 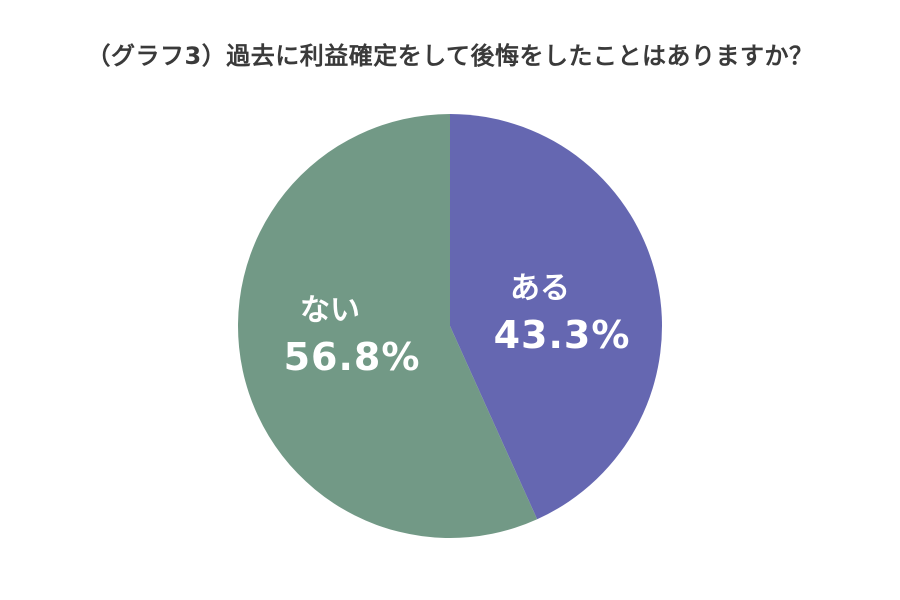 I want to click on slice-value-aru: 43.3%, so click(x=562, y=335).